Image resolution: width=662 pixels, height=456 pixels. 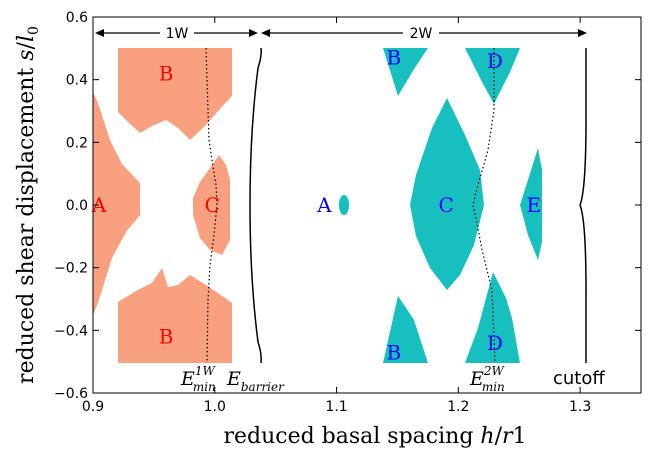 I want to click on bracket-1w-label-bg, so click(x=177, y=33).